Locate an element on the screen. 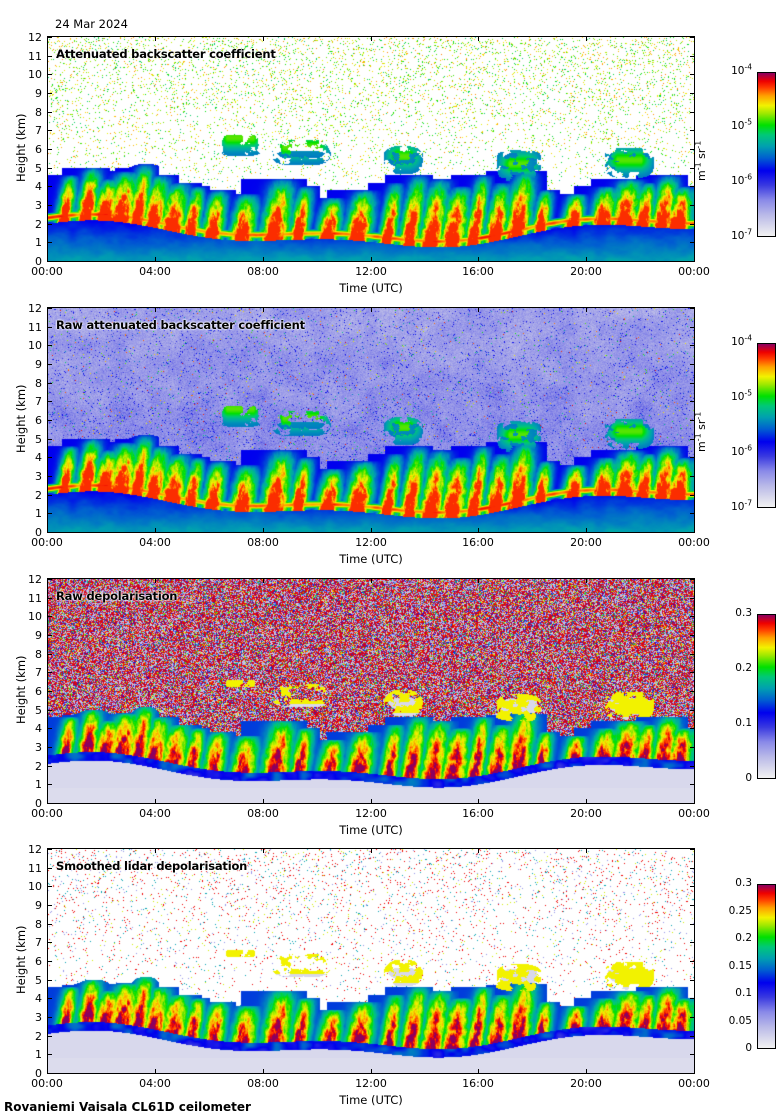  y-tick-label: 0 is located at coordinates (38, 803).